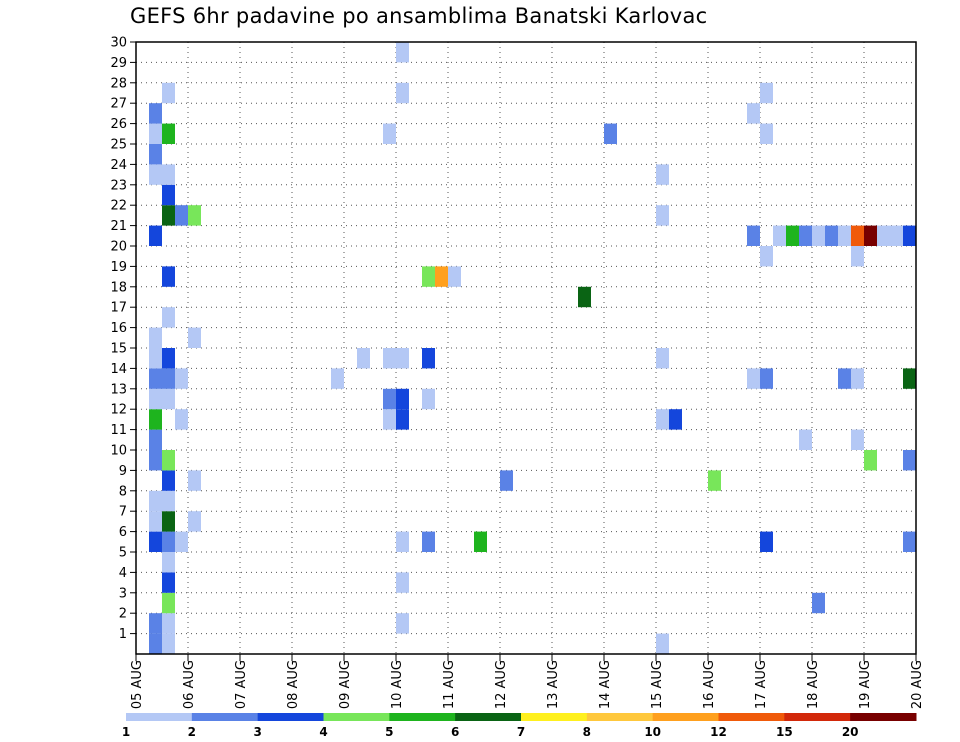  I want to click on colorbar-label: 20, so click(850, 732).